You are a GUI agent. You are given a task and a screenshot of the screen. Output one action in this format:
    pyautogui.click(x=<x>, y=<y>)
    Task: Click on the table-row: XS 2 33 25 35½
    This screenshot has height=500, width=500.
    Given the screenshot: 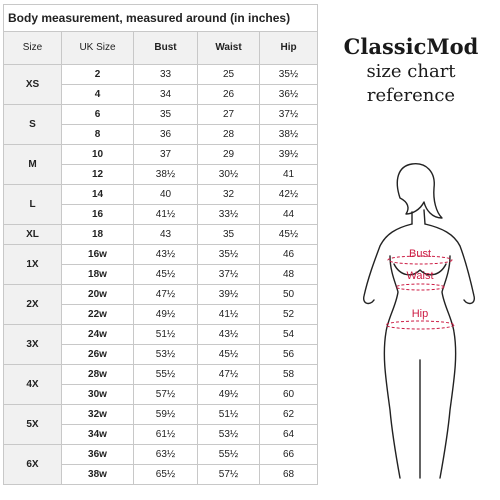 What is the action you would take?
    pyautogui.click(x=161, y=84)
    